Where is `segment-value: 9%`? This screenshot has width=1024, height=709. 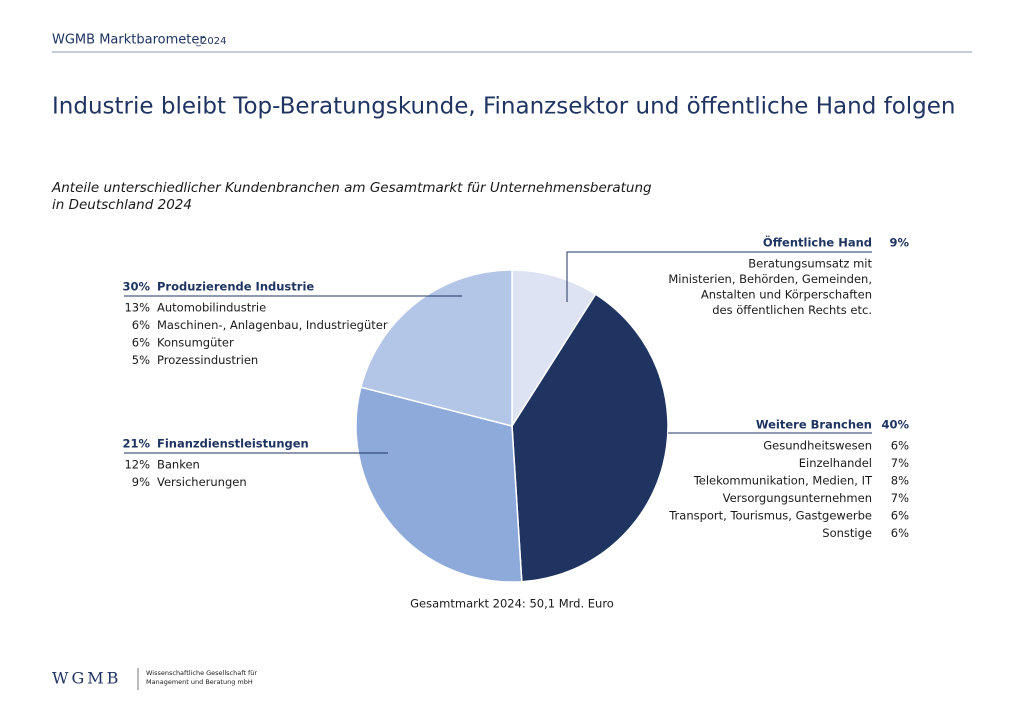
segment-value: 9% is located at coordinates (899, 243).